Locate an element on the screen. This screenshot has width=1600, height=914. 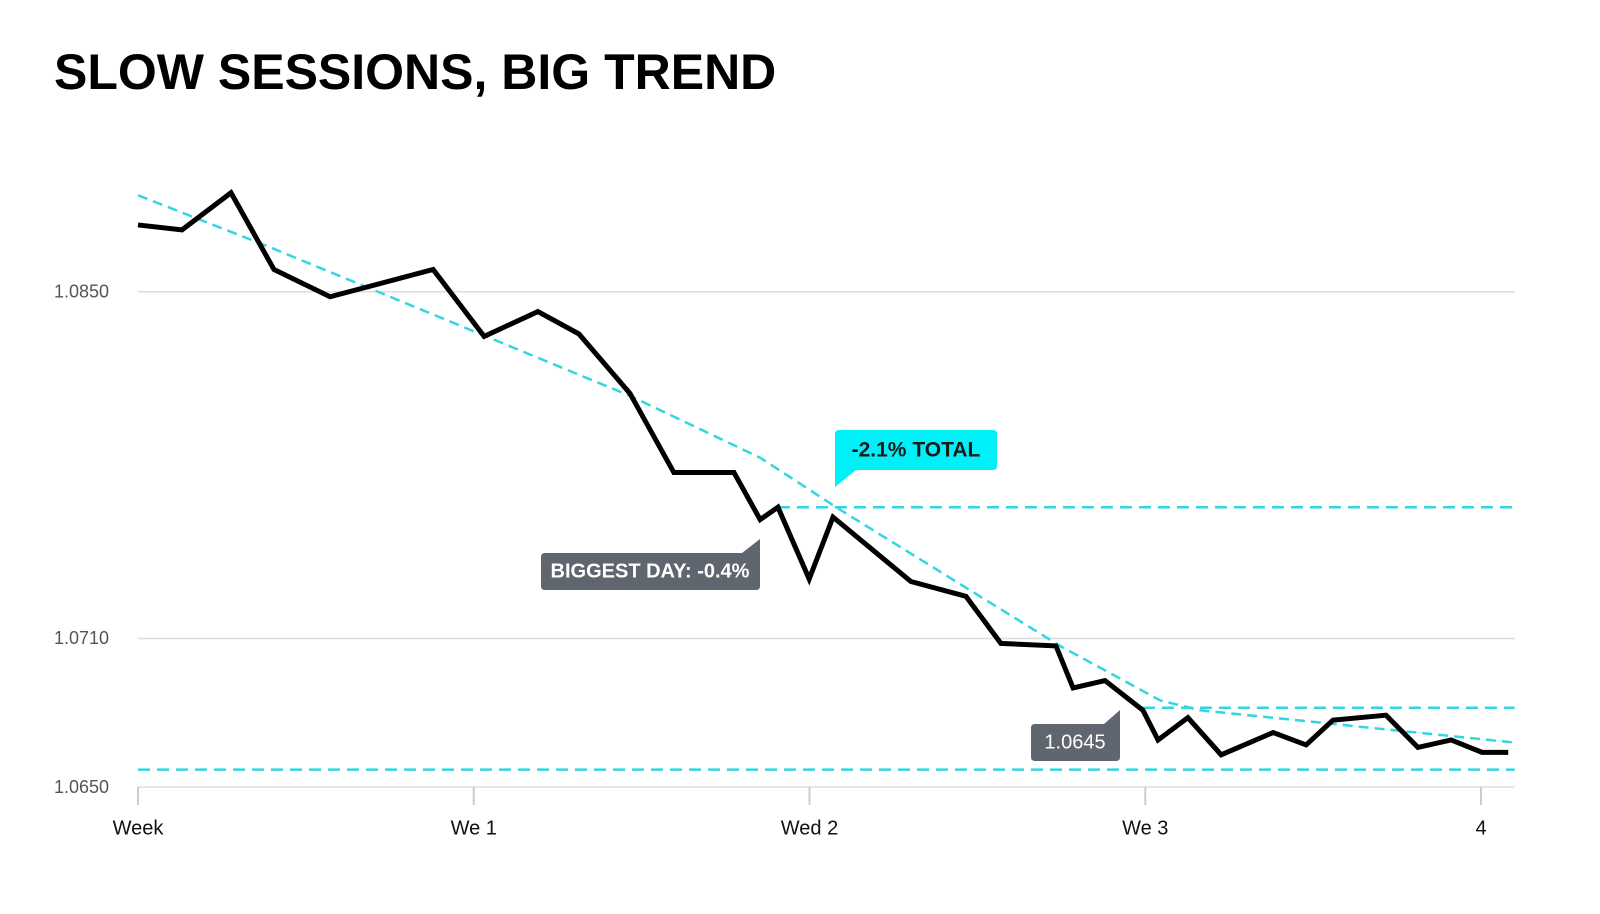
chart-title: SLOW SESSIONS, BIG TREND is located at coordinates (415, 72).